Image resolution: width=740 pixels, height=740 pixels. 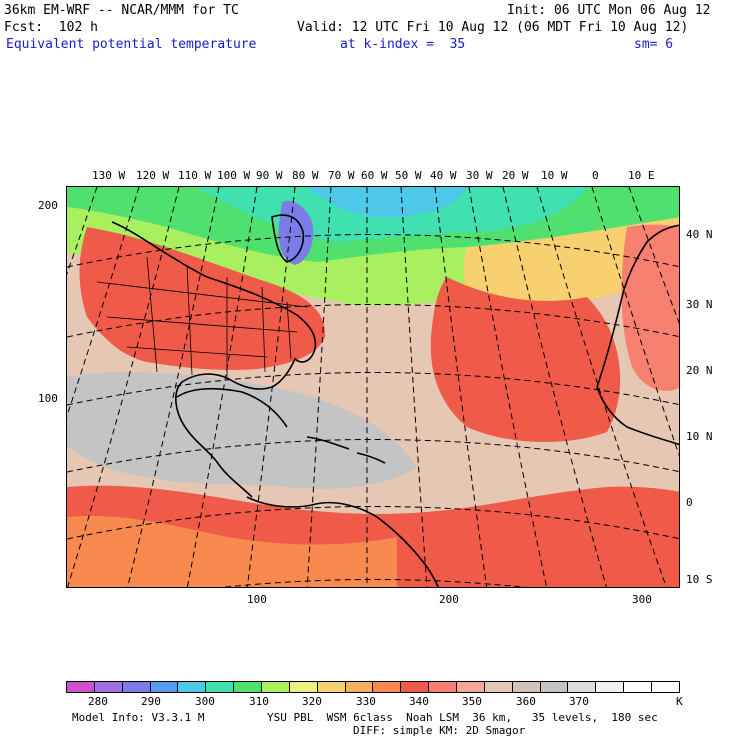 I want to click on longitude-label: 80 W, so click(x=305, y=175).